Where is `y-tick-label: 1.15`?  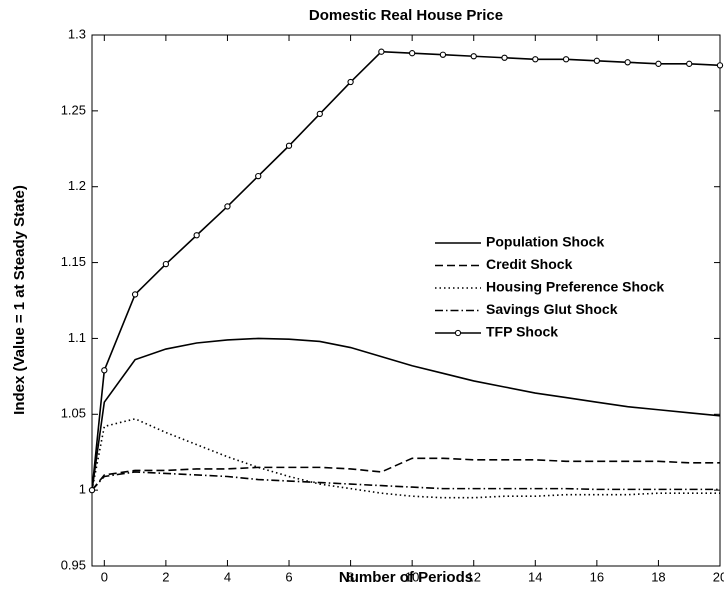
y-tick-label: 1.15 is located at coordinates (73, 261).